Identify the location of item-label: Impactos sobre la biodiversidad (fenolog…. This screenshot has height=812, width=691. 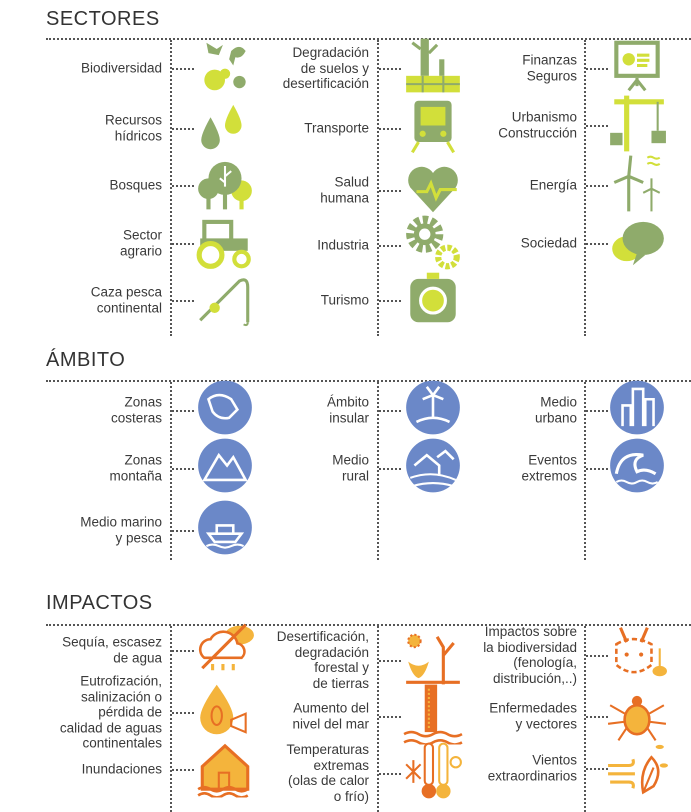
(530, 655).